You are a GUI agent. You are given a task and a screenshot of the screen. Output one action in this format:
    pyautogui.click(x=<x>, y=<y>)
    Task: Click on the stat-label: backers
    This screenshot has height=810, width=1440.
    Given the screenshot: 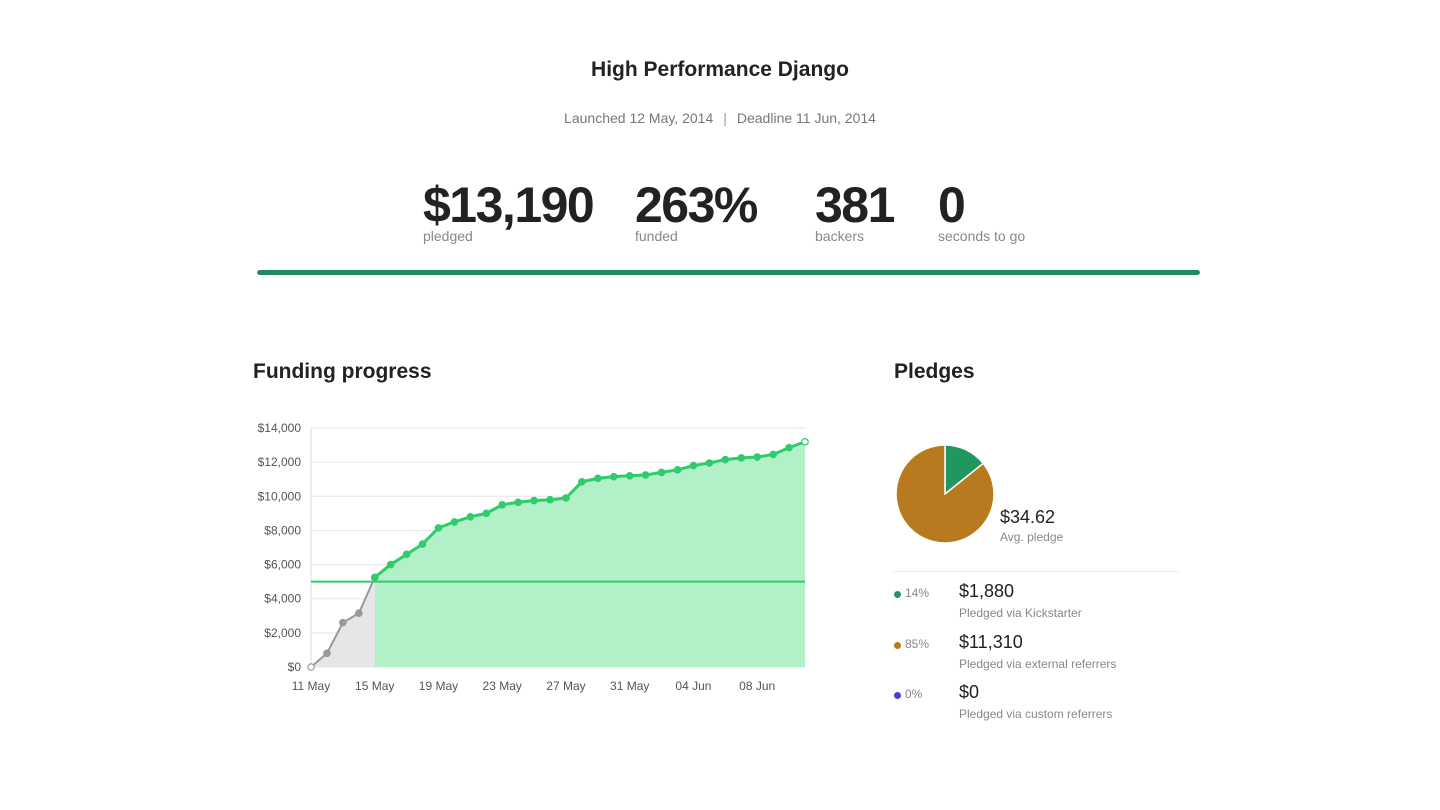 What is the action you would take?
    pyautogui.click(x=840, y=236)
    